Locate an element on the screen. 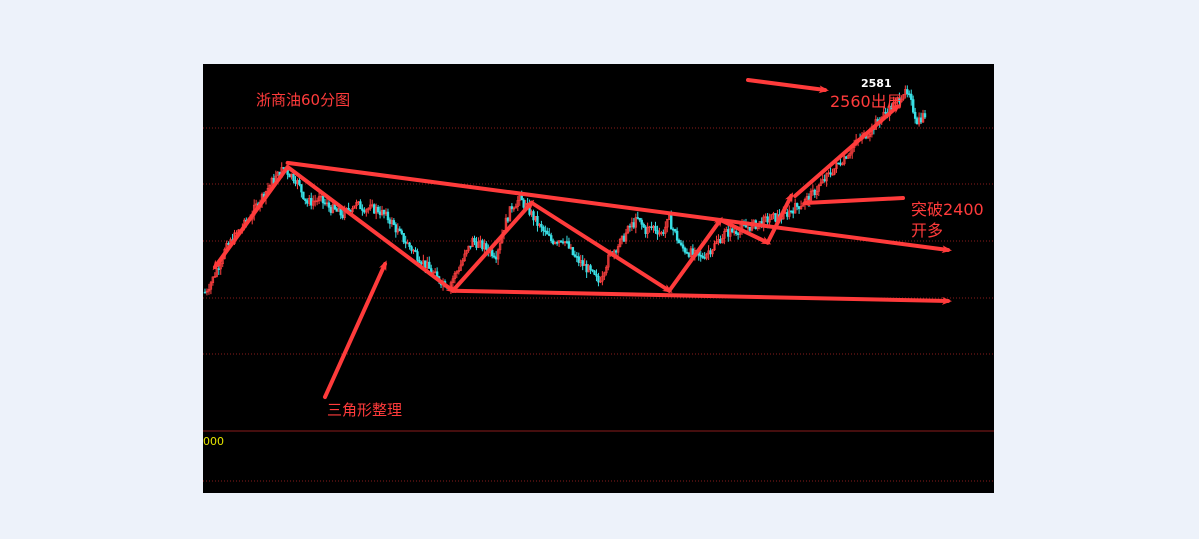 Image resolution: width=1199 pixels, height=539 pixels. triangle-pattern-label: 三角形整理 is located at coordinates (365, 410).